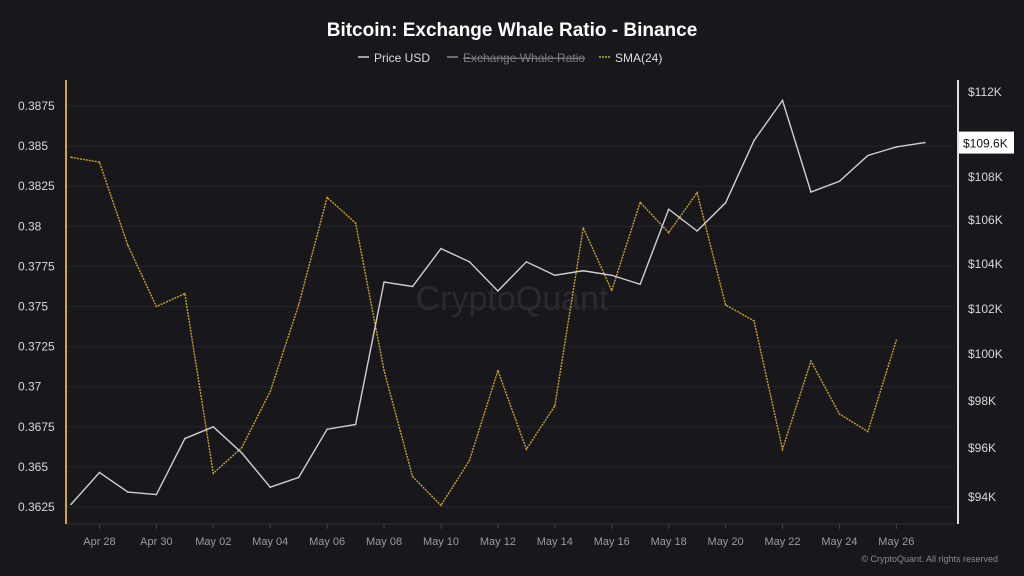 The width and height of the screenshot is (1024, 576). Describe the element at coordinates (726, 542) in the screenshot. I see `x-tick-label: May 20` at that location.